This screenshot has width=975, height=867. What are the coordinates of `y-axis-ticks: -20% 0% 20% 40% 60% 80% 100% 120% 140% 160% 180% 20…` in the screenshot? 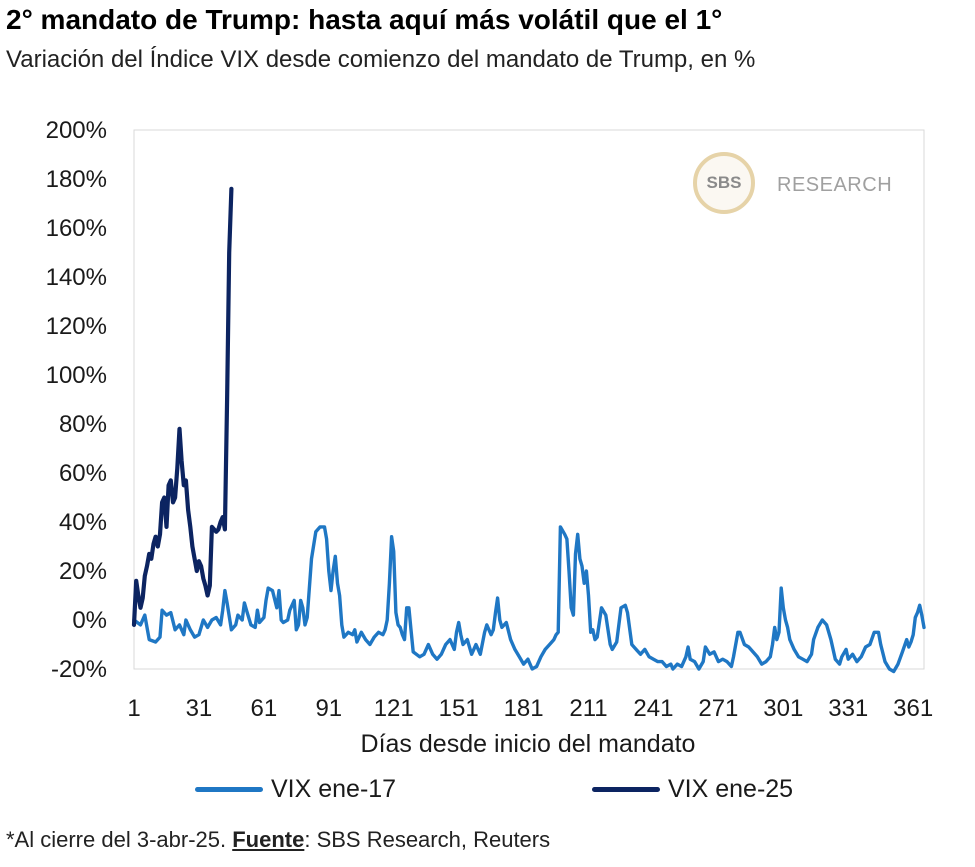 It's located at (76, 400).